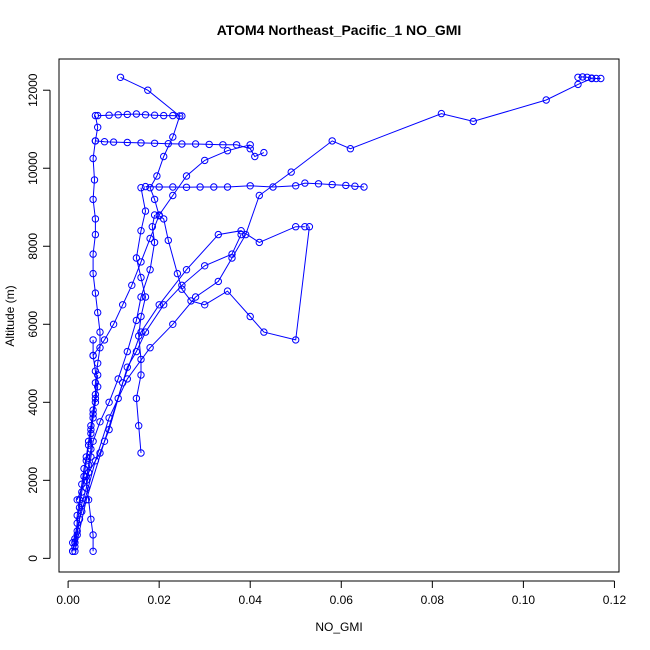 The height and width of the screenshot is (650, 650). What do you see at coordinates (433, 600) in the screenshot?
I see `x-tick-label: 0.08` at bounding box center [433, 600].